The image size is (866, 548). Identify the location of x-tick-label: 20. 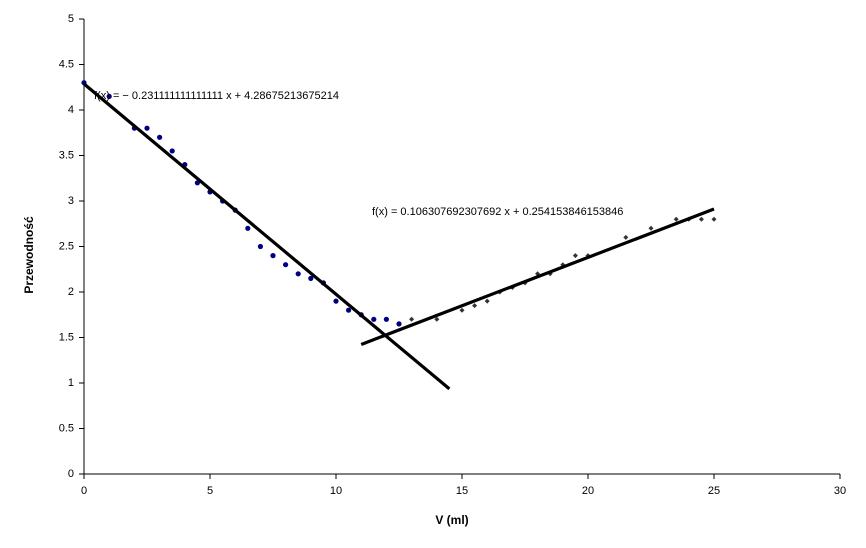
(588, 491).